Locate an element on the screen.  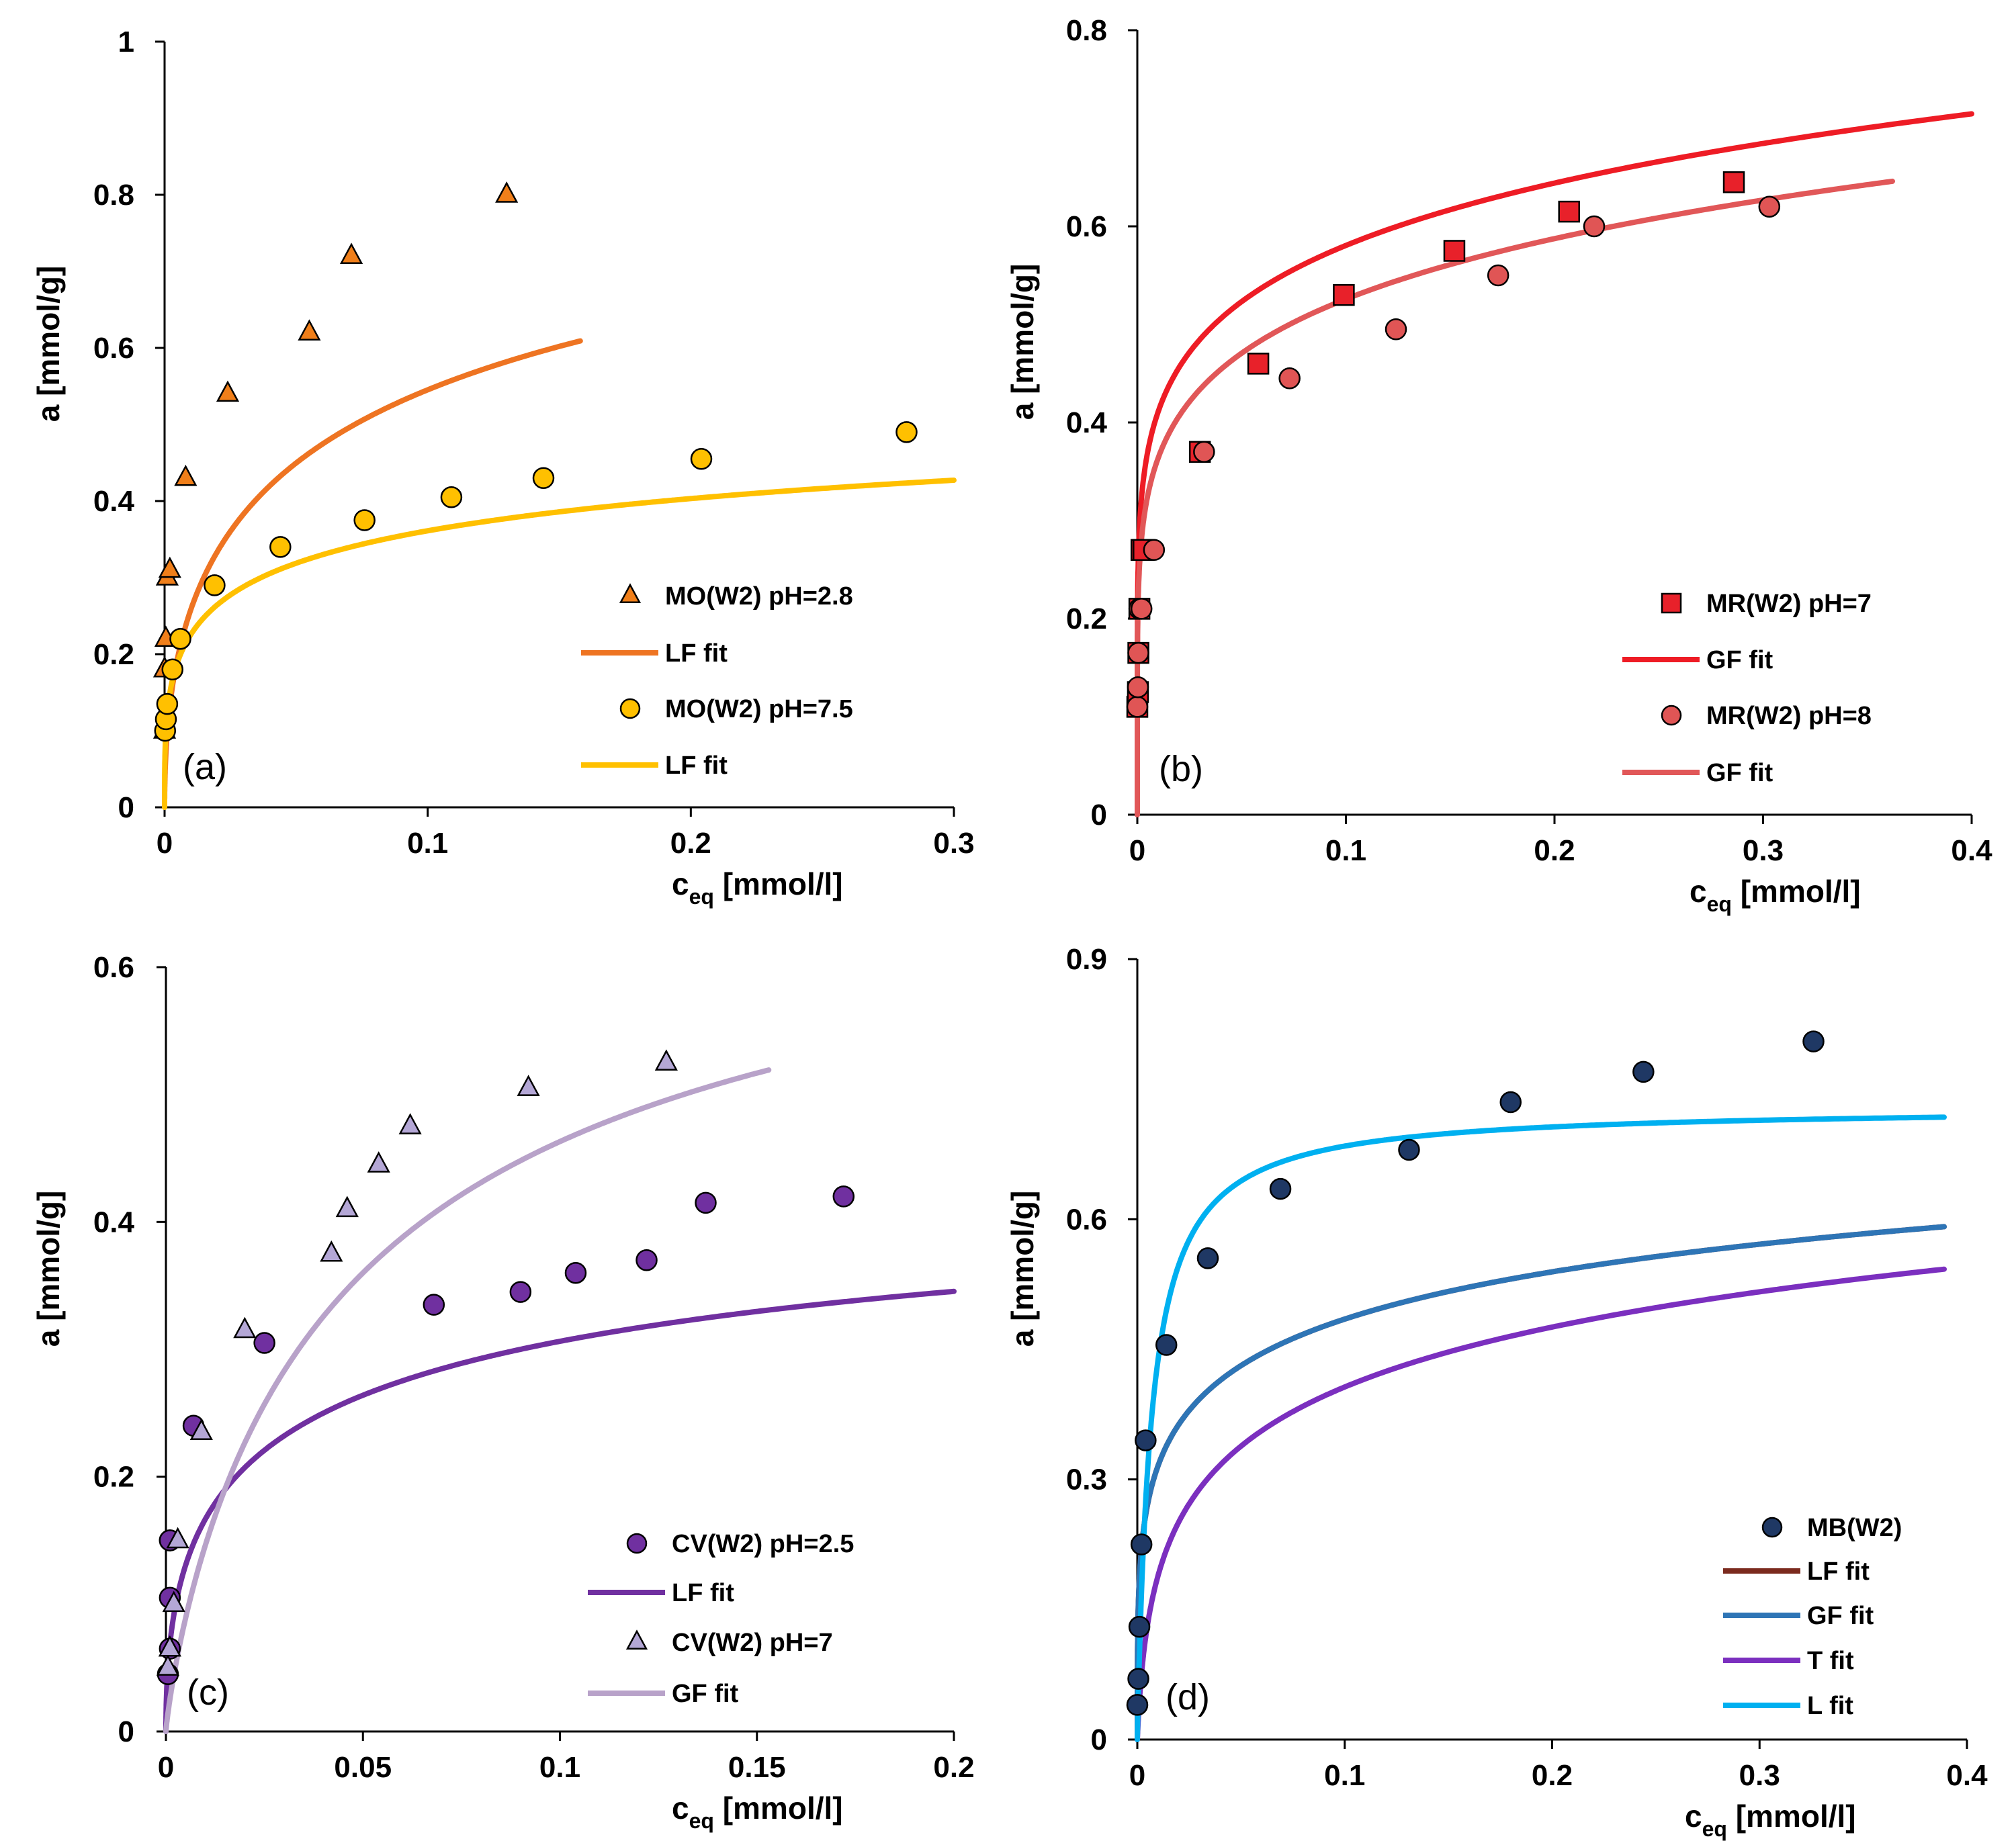
legend-label: CV(W2) pH=7 is located at coordinates (752, 1643).